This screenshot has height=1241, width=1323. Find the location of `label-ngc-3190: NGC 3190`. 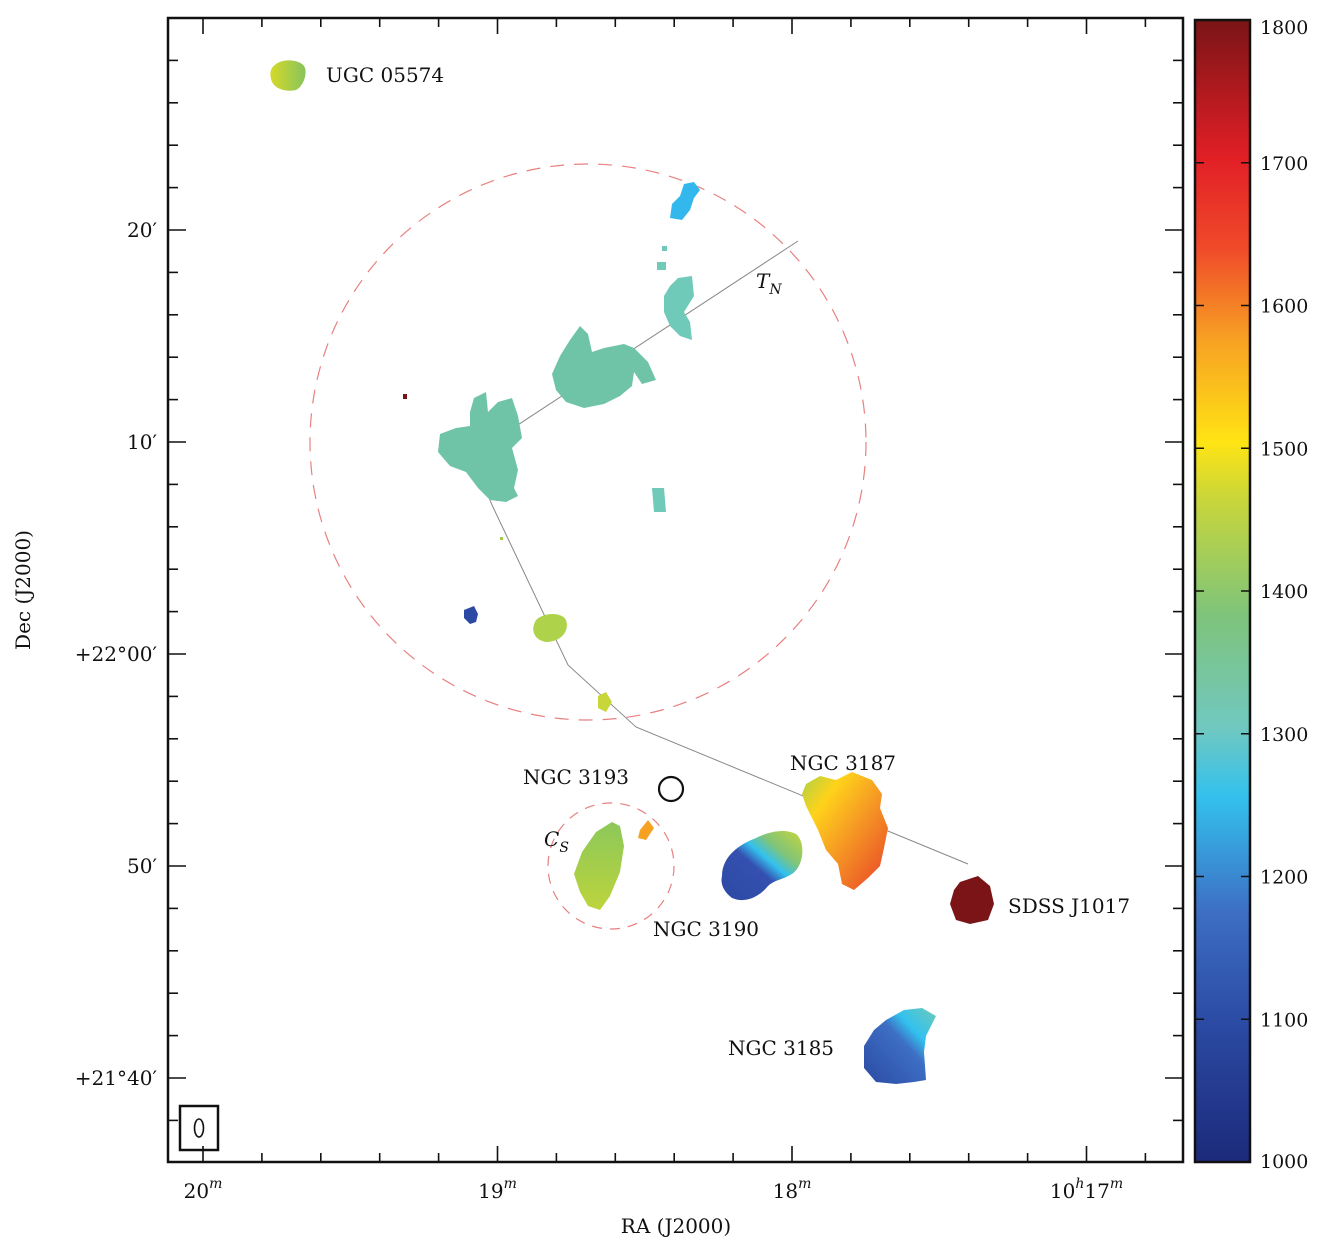

label-ngc-3190: NGC 3190 is located at coordinates (706, 929).